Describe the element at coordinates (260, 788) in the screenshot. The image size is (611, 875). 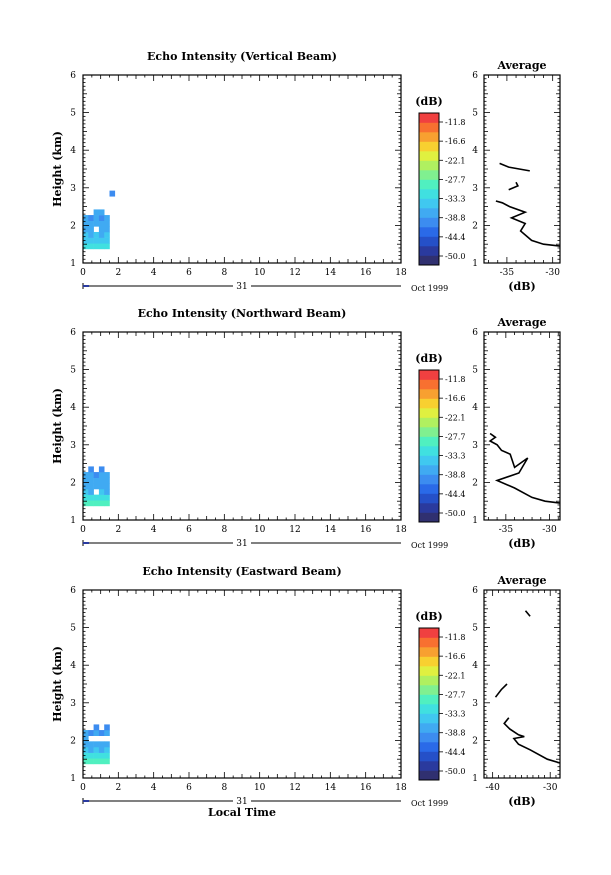
I see `x-tick-label: 10` at that location.